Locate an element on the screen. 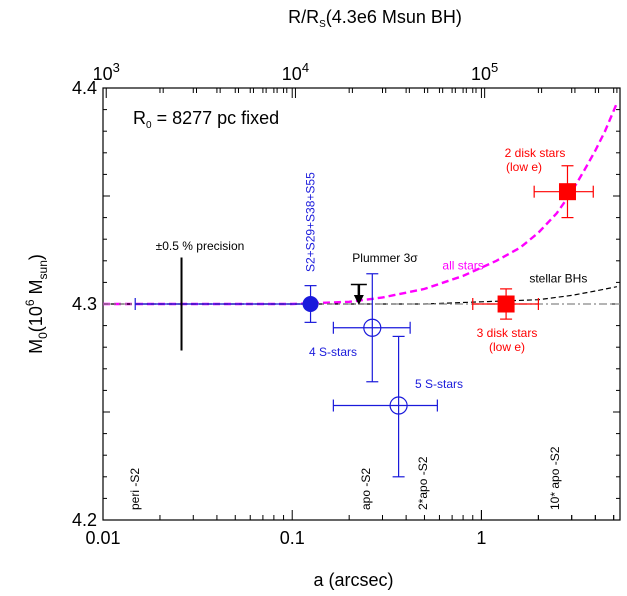 The image size is (627, 596). curve-label: stellar BHs is located at coordinates (558, 278).